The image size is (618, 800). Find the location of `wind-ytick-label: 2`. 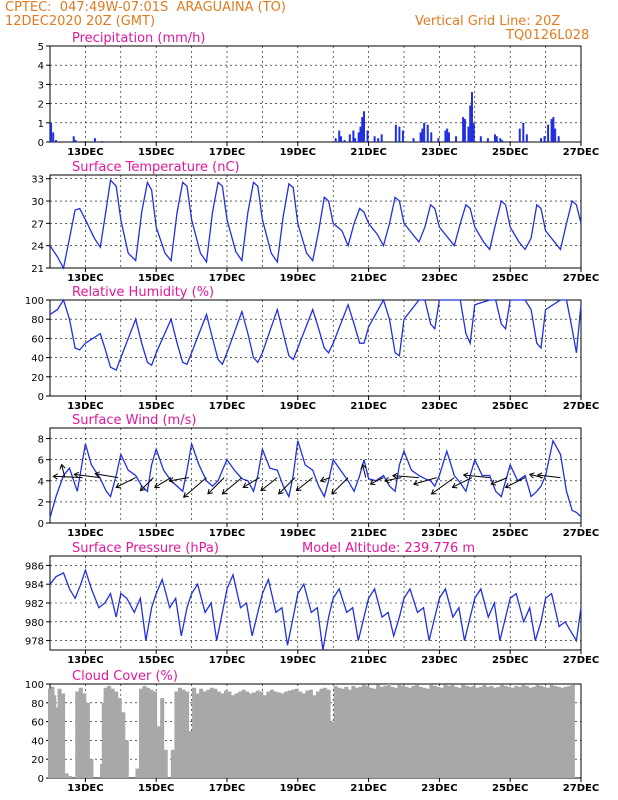

wind-ytick-label: 2 is located at coordinates (41, 503).